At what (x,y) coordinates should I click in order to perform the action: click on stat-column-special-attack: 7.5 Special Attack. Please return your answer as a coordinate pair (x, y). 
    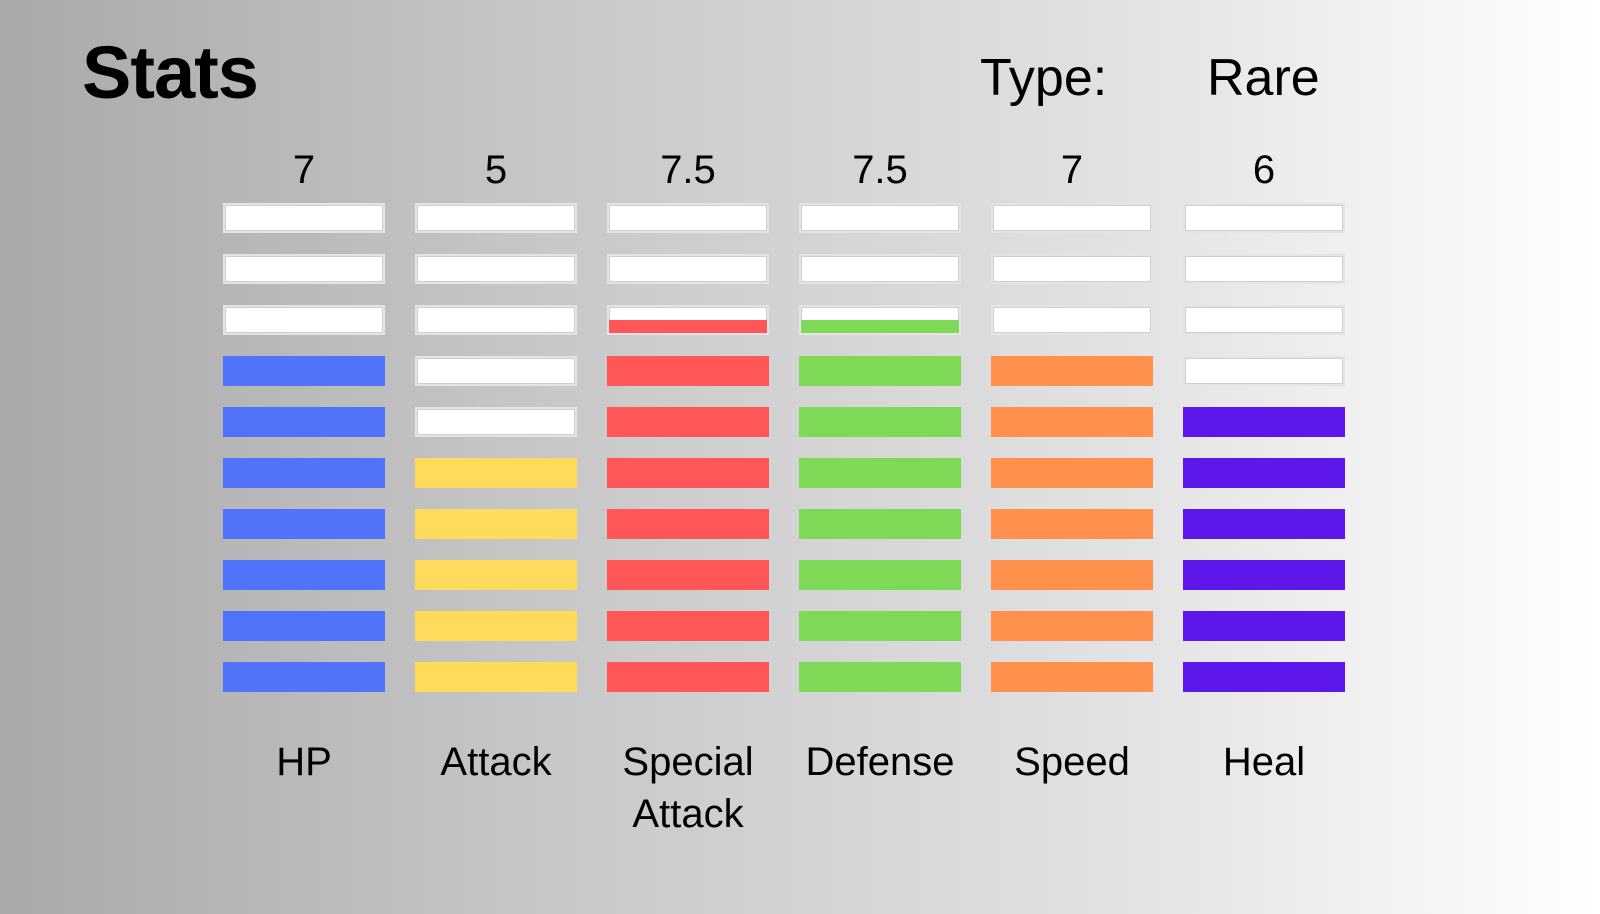
    Looking at the image, I should click on (688, 457).